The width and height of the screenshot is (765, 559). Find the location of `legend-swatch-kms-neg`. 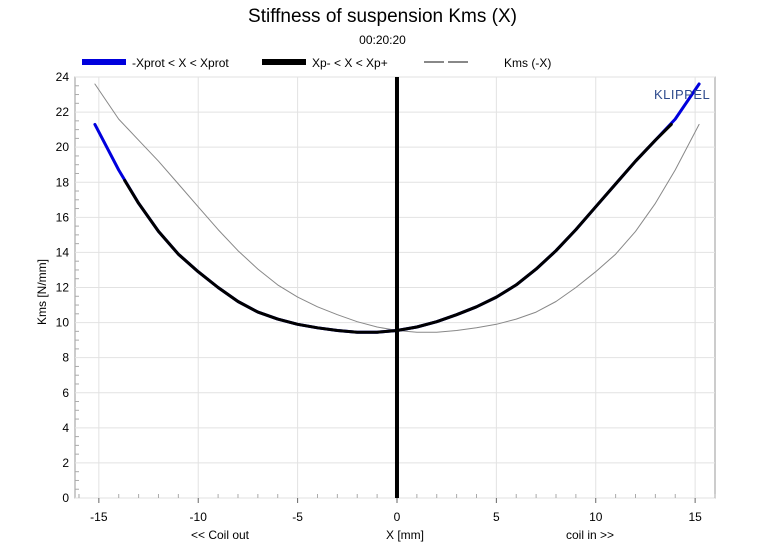

legend-swatch-kms-neg is located at coordinates (446, 62).